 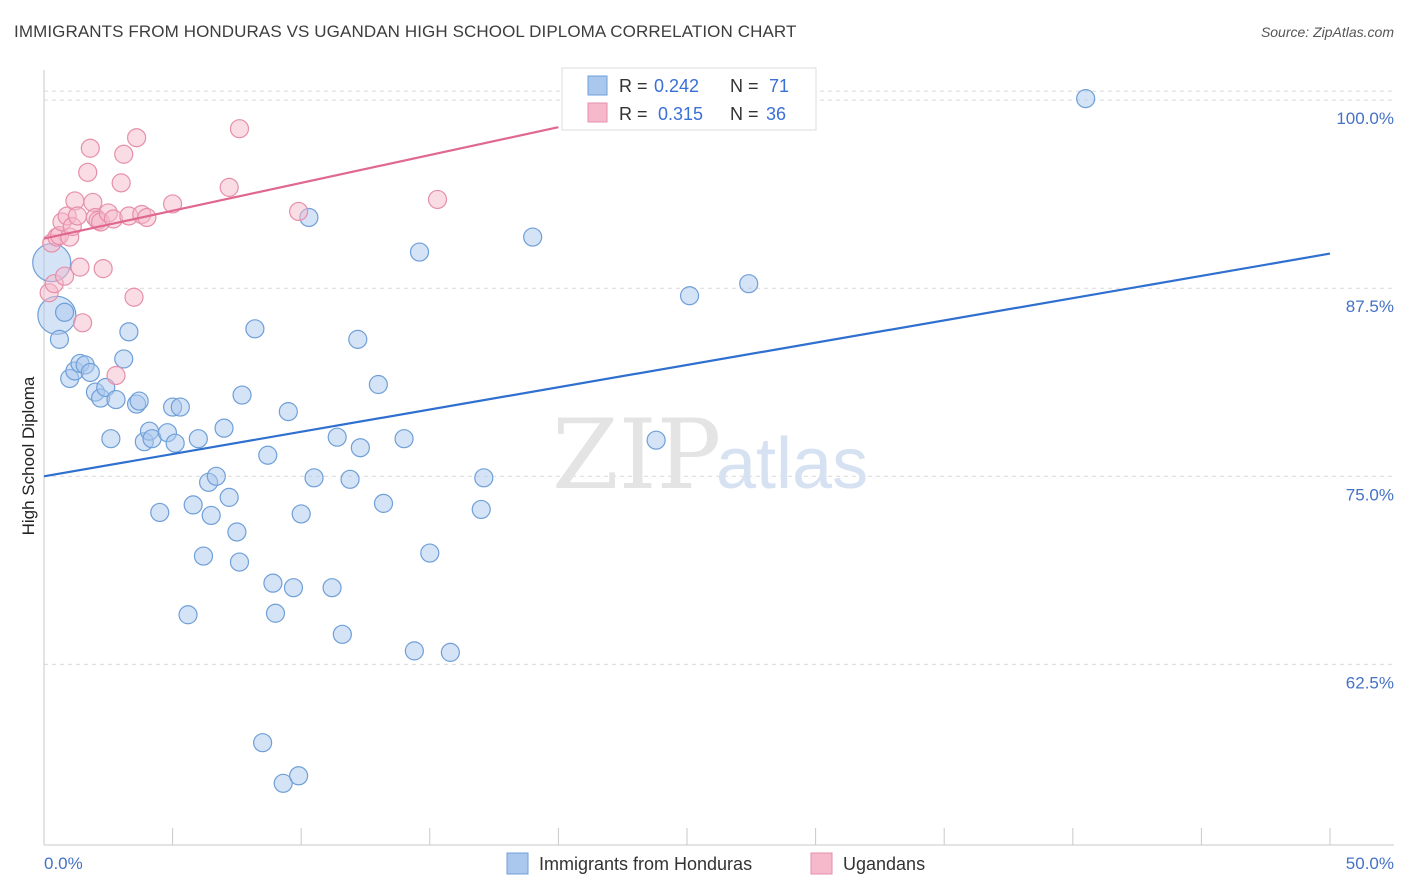 What do you see at coordinates (1370, 863) in the screenshot?
I see `x-tick-label-max: 50.0%` at bounding box center [1370, 863].